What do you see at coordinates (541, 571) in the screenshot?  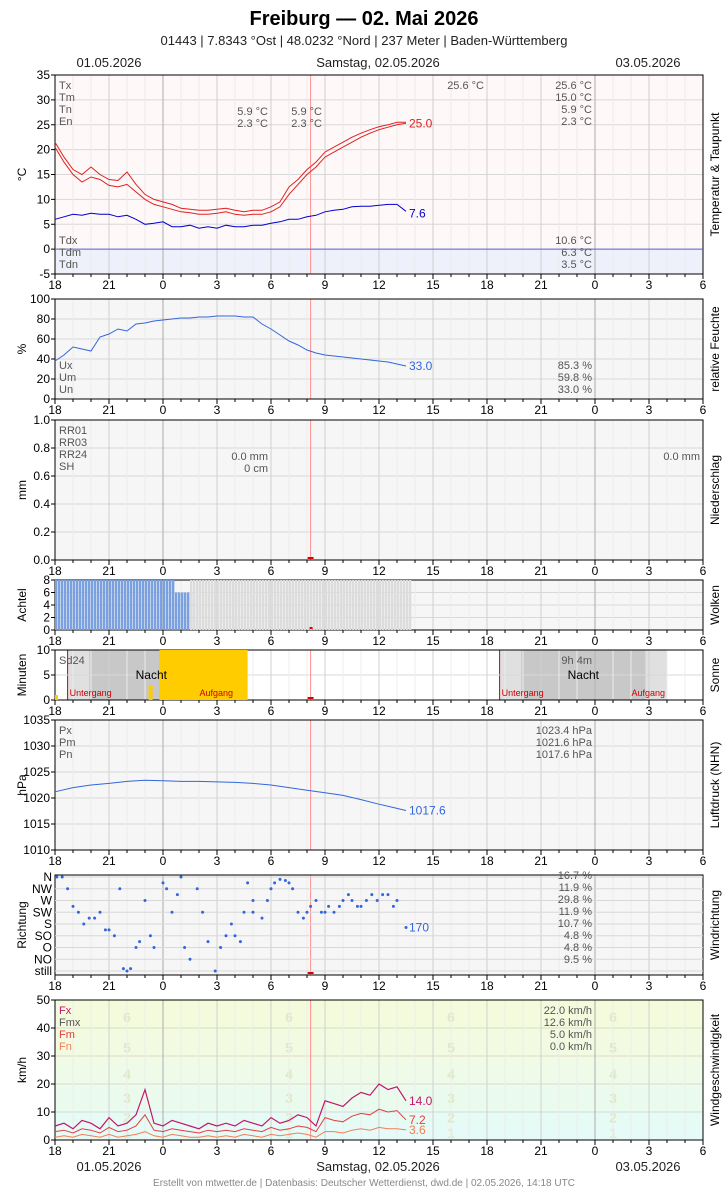 I see `x-tick-label: 21` at bounding box center [541, 571].